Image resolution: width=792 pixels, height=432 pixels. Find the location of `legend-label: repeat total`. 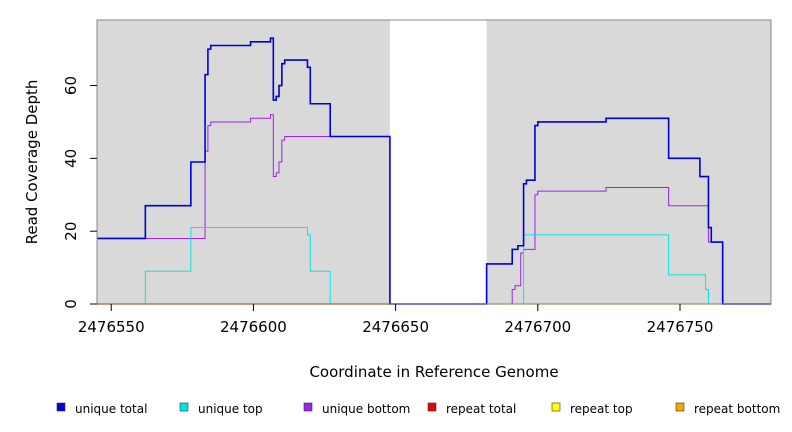

legend-label: repeat total is located at coordinates (481, 409).